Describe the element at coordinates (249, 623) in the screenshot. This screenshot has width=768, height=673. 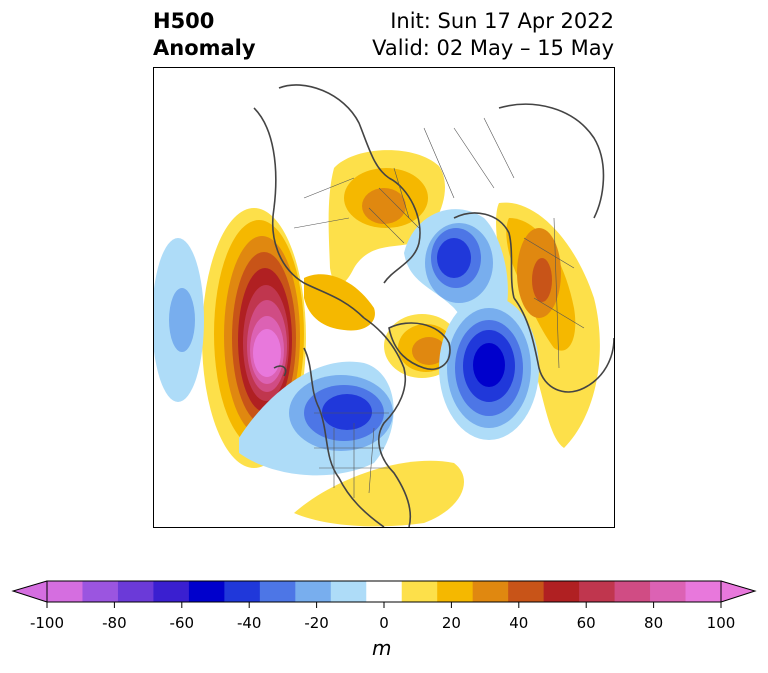
I see `colorbar-tick-label: -40` at that location.